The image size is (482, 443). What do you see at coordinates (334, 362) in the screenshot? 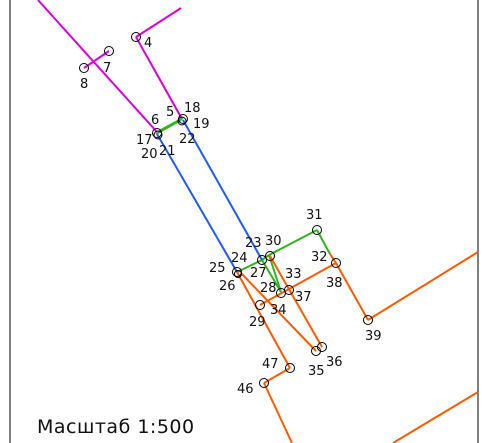
I see `point-label: 36` at bounding box center [334, 362].